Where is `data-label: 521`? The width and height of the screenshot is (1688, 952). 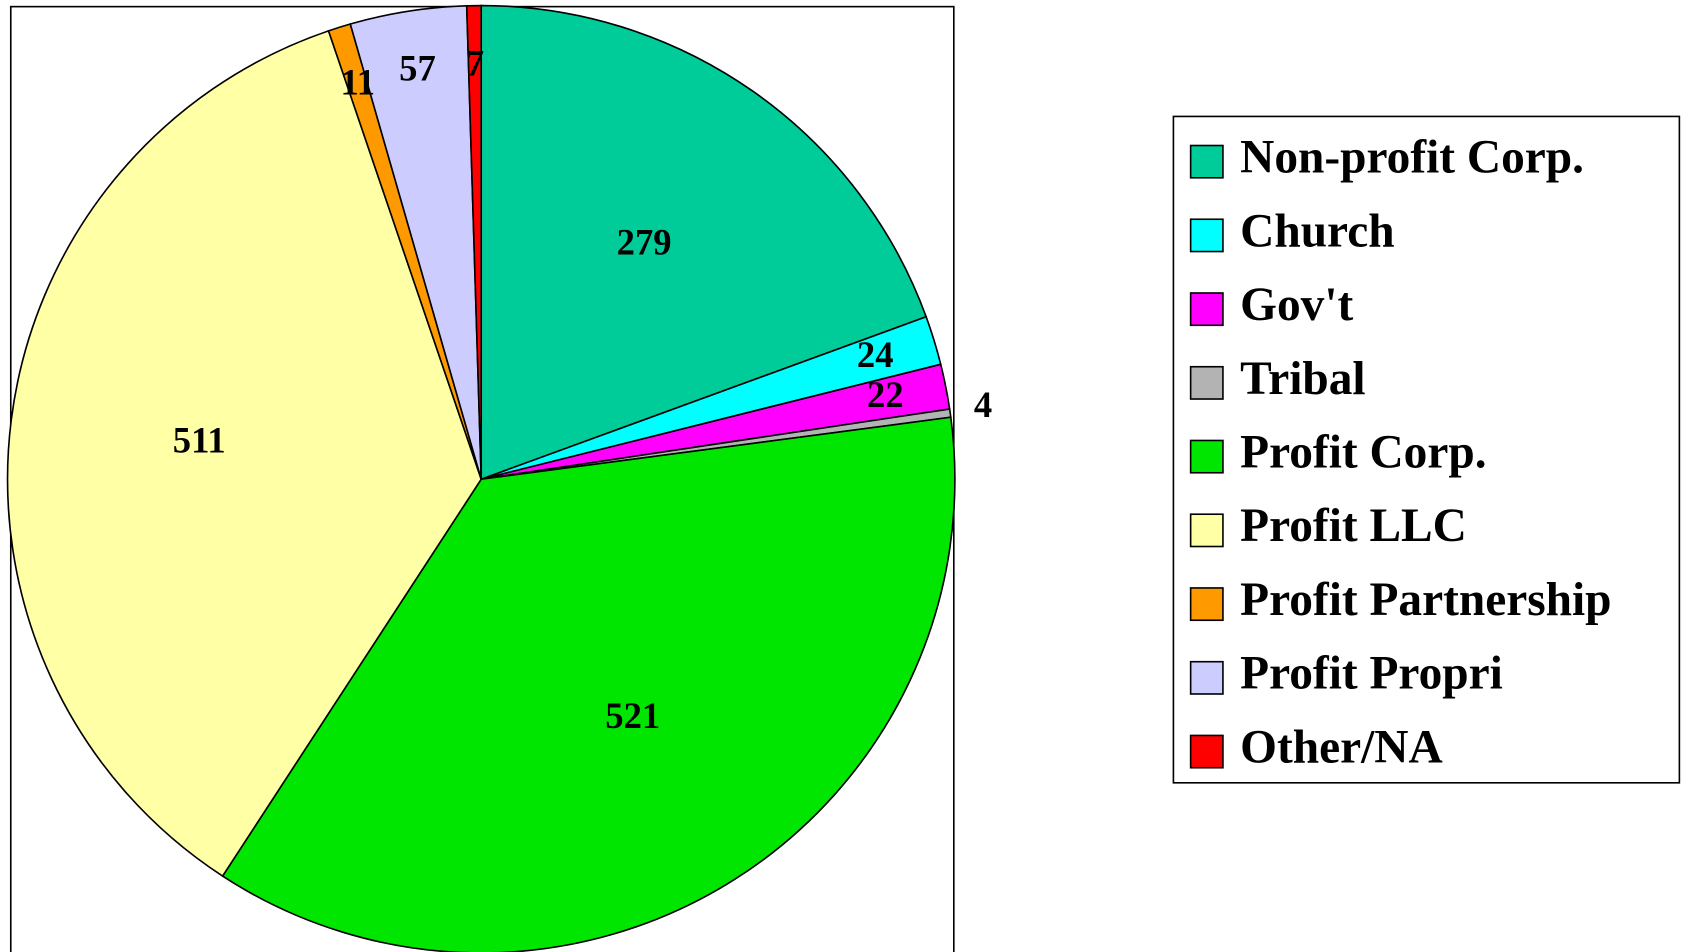 data-label: 521 is located at coordinates (632, 715).